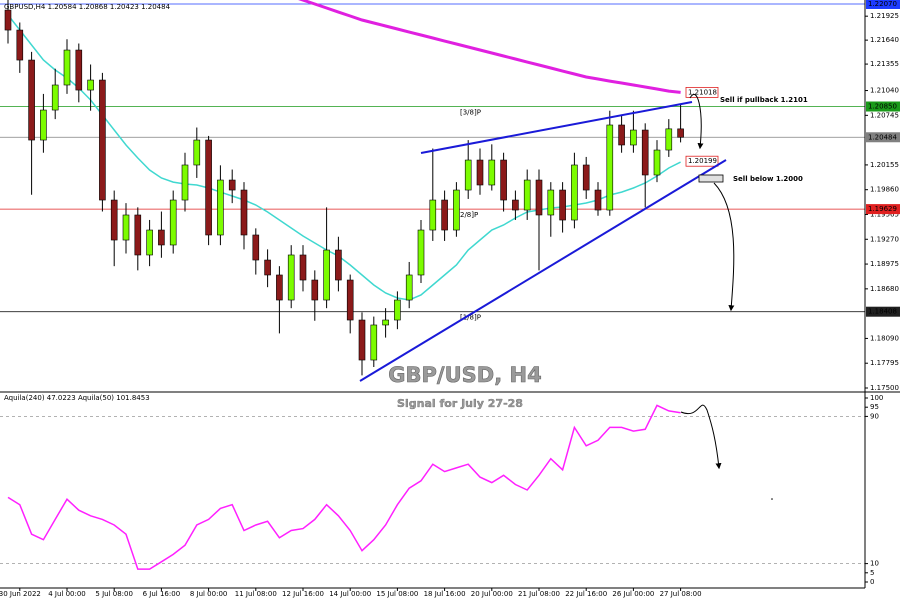 The height and width of the screenshot is (600, 900). Describe the element at coordinates (492, 594) in the screenshot. I see `x-tick-label: 20 Jul 00:00` at that location.